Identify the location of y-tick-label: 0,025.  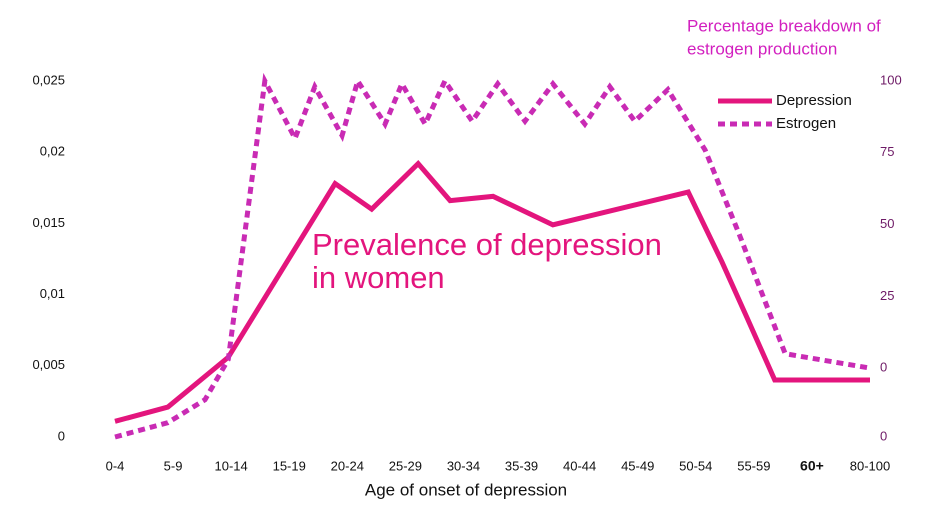
(48, 79).